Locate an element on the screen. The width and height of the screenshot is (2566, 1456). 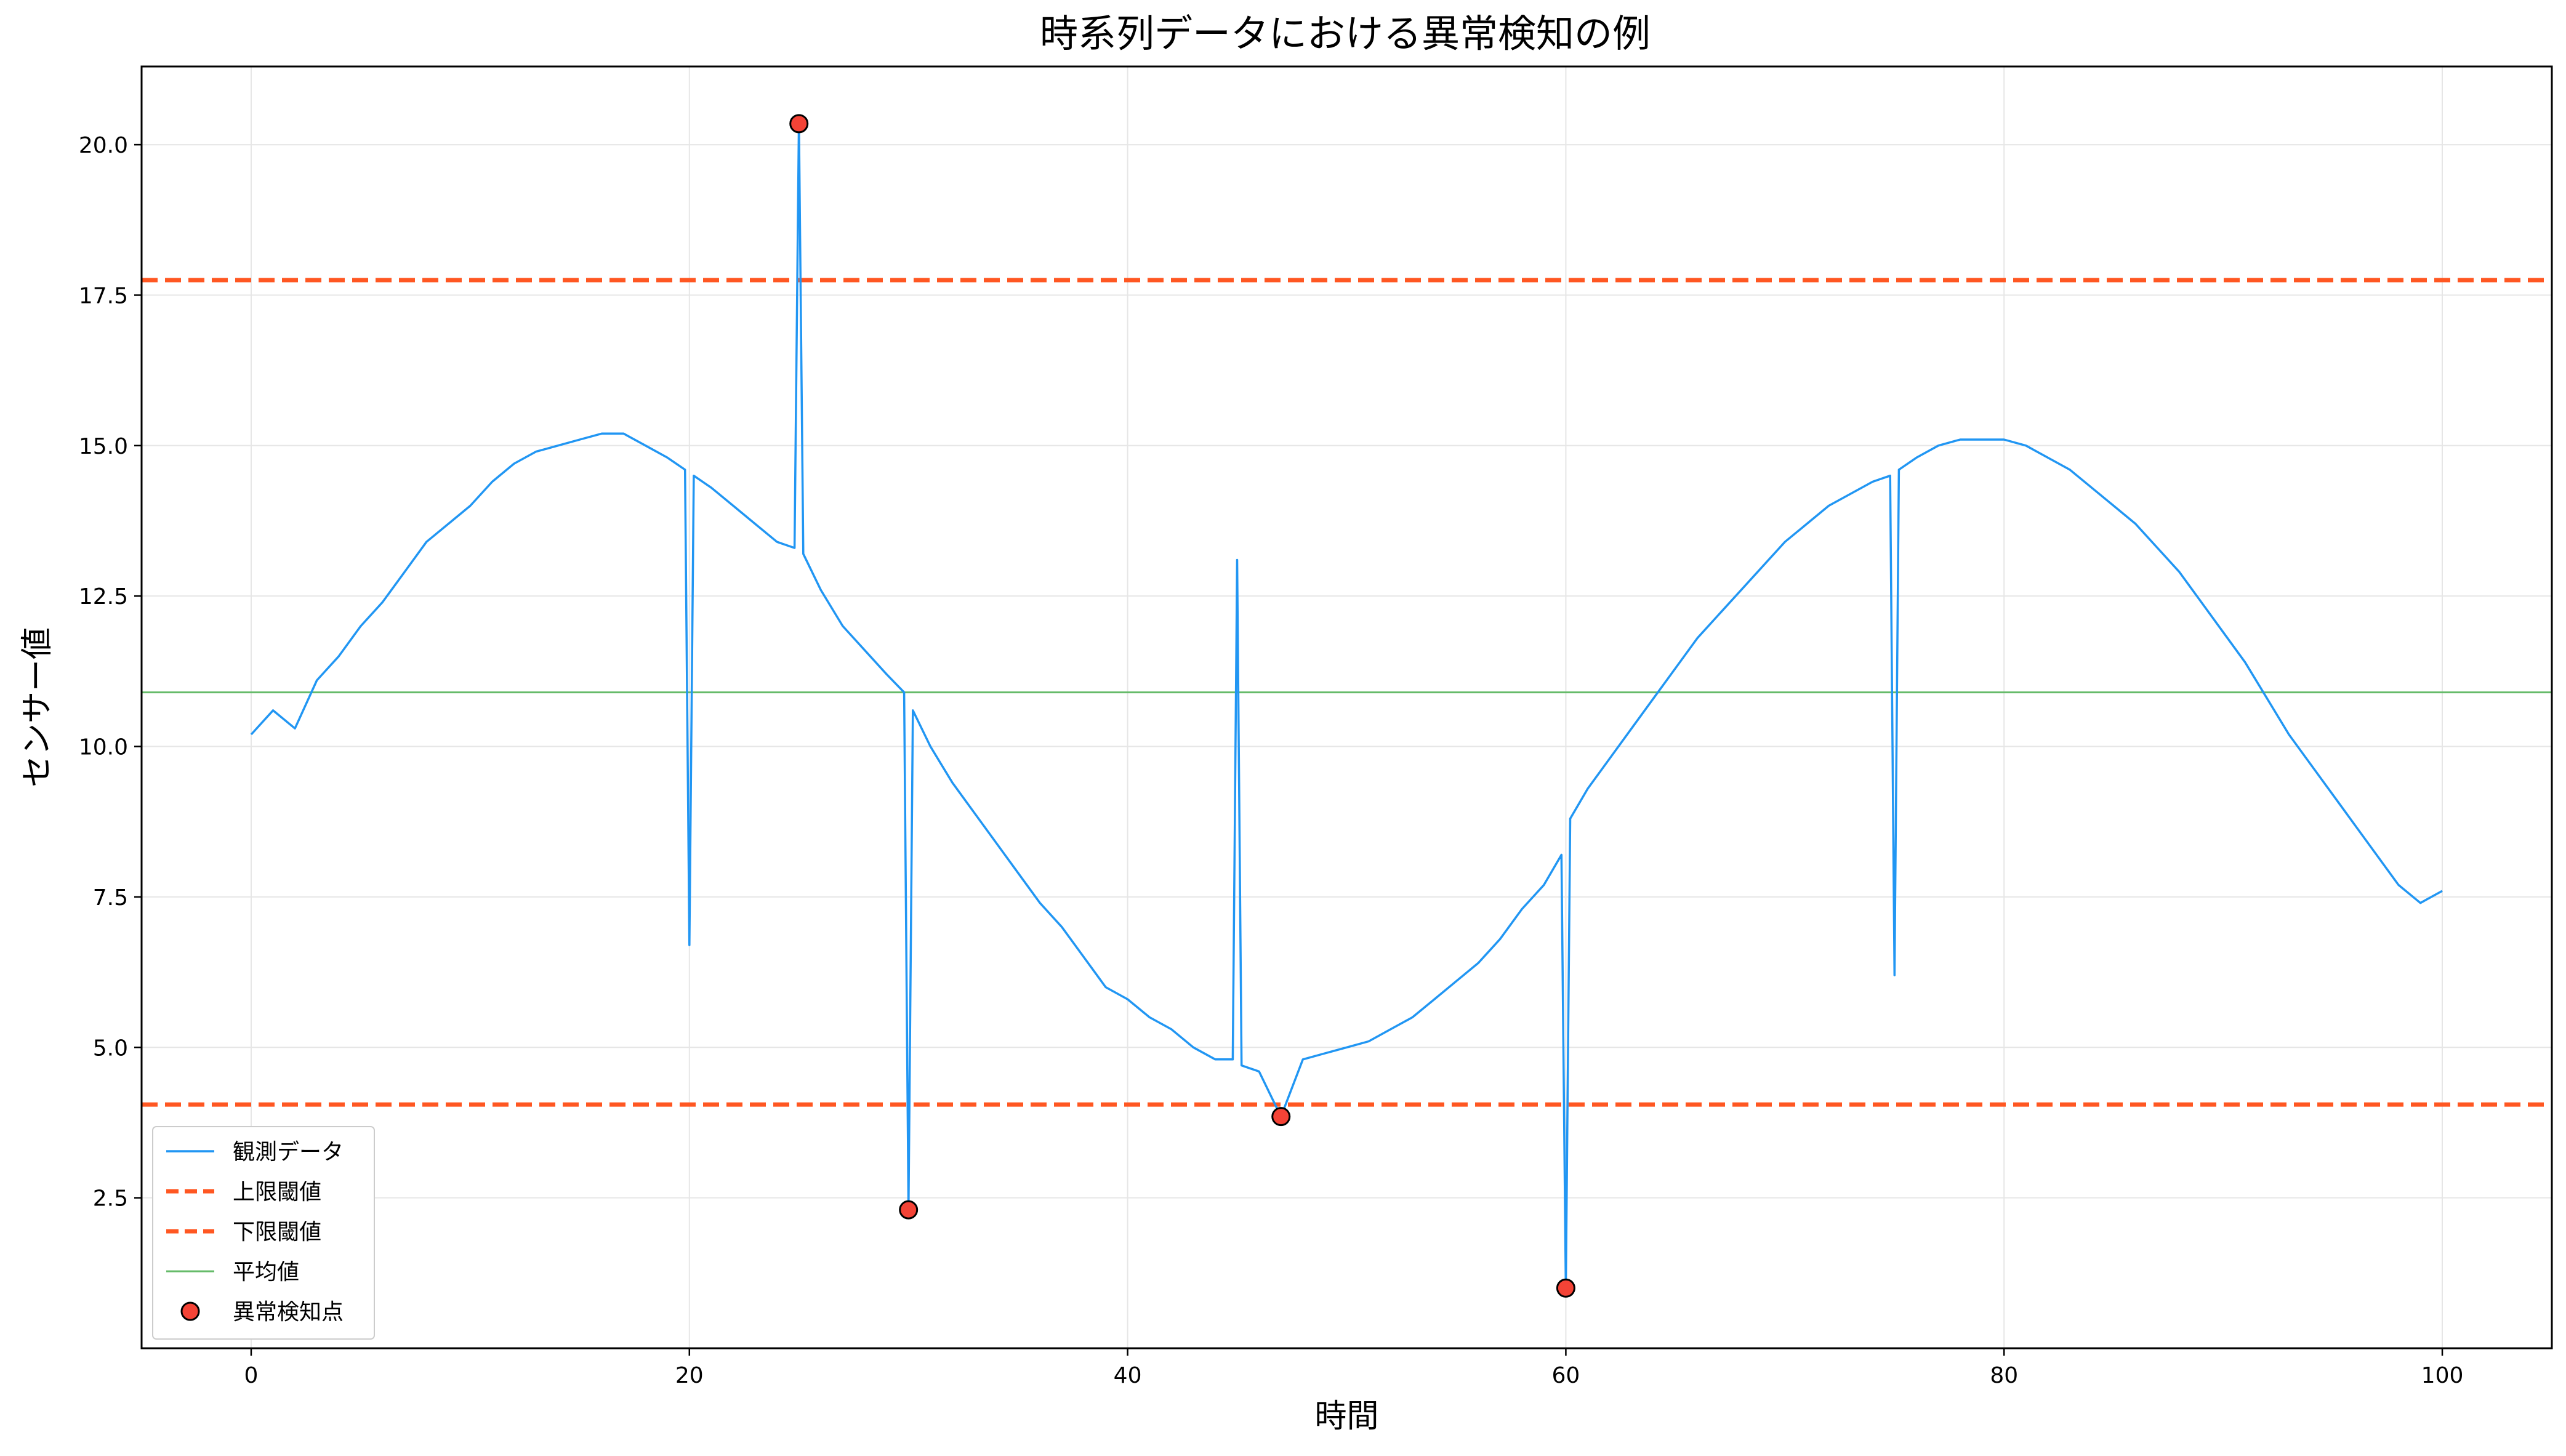
y-tick-label: 15.0 is located at coordinates (103, 447).